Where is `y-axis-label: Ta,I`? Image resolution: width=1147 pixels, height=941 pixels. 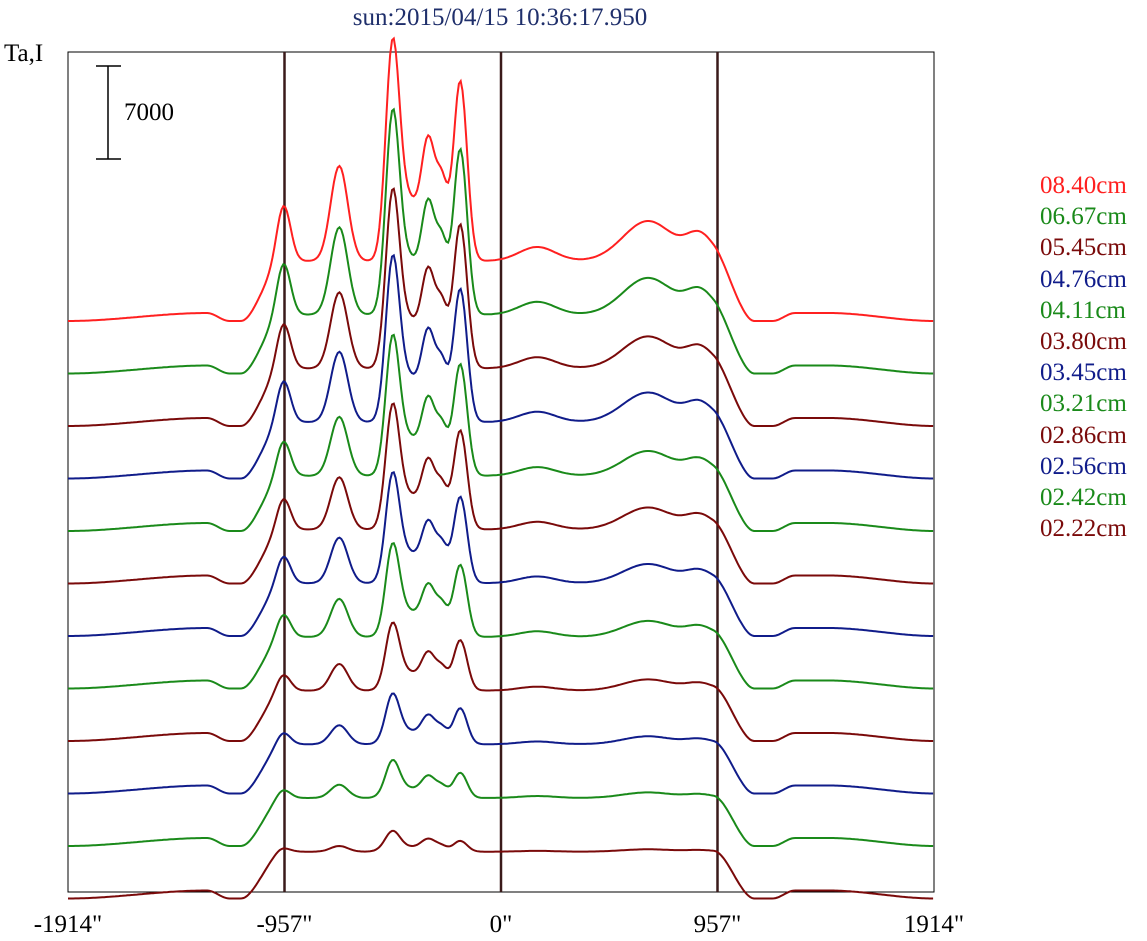
y-axis-label: Ta,I is located at coordinates (24, 53).